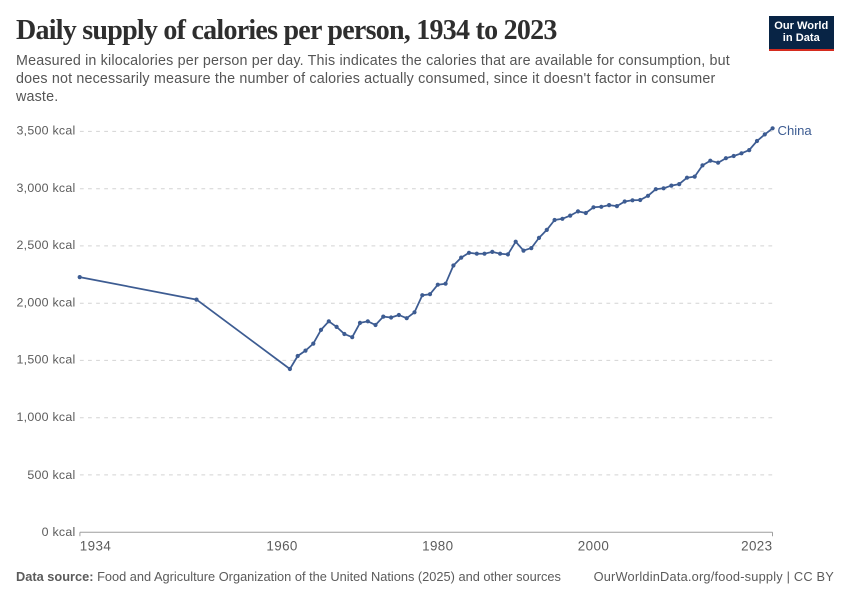 The image size is (850, 600). I want to click on svg-text: 3,500 kcal, so click(46, 131).